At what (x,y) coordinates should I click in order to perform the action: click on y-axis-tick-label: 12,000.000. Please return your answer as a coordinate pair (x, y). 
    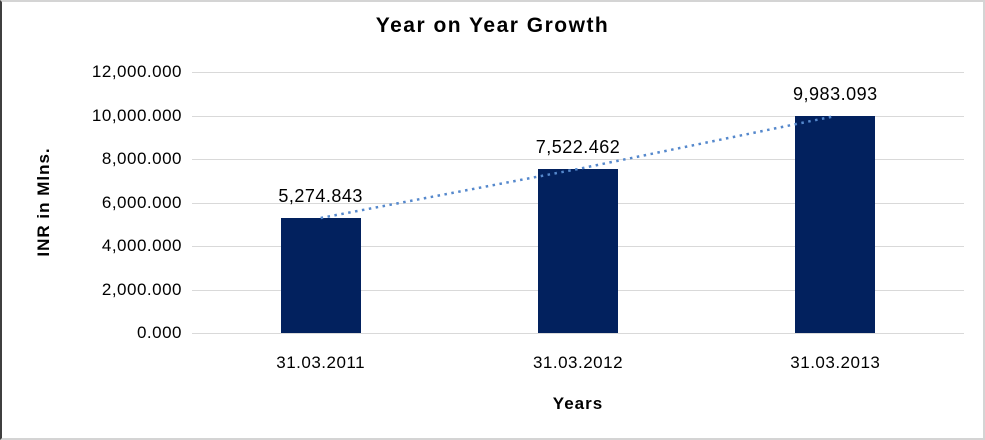
    Looking at the image, I should click on (136, 71).